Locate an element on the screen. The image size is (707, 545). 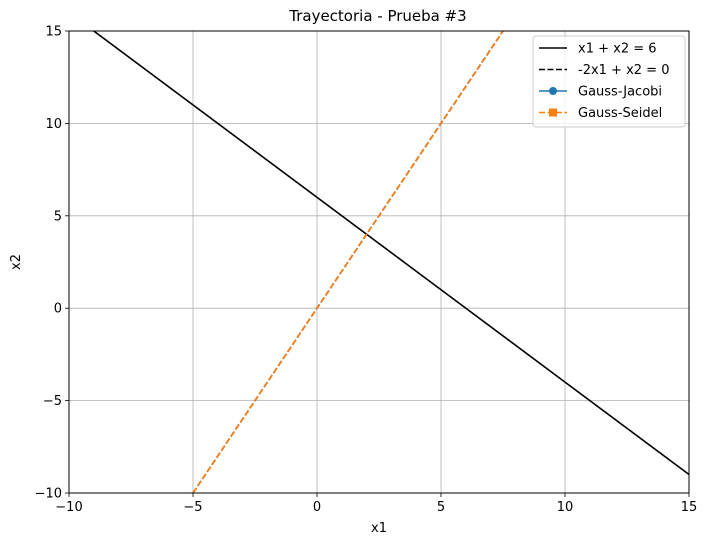
legend-label: Gauss-Seidel is located at coordinates (620, 113).